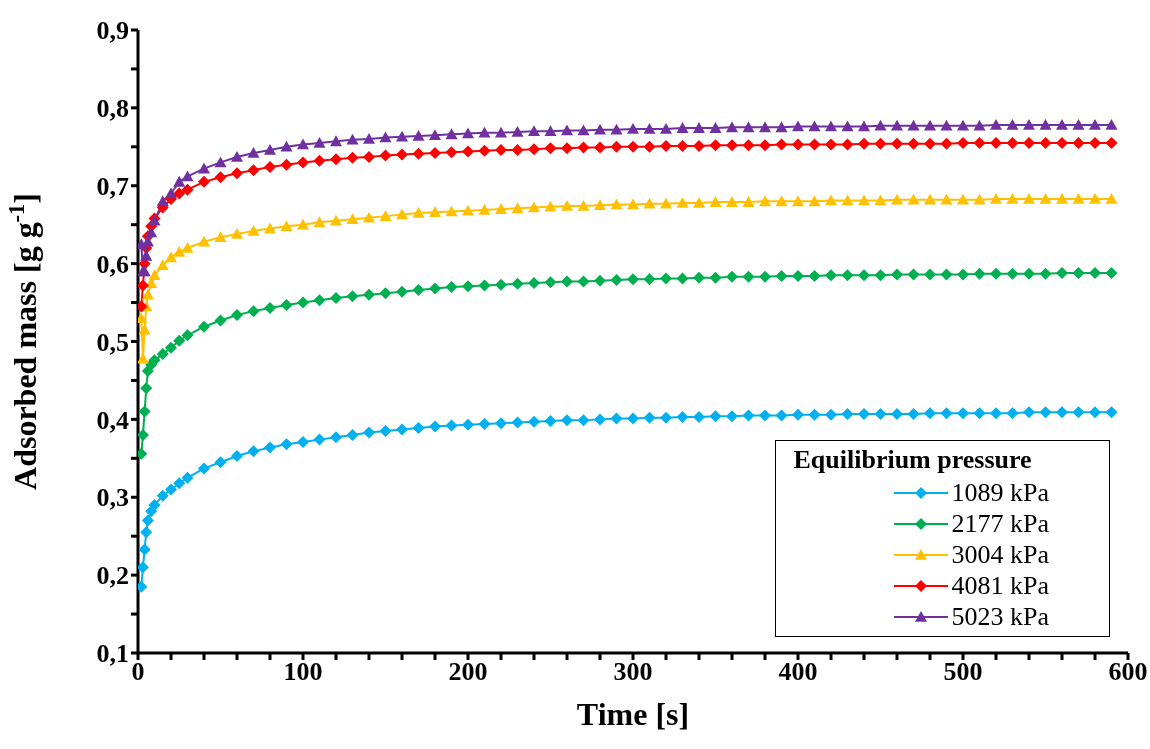  I want to click on y-tick-label: 0,6, so click(112, 264).